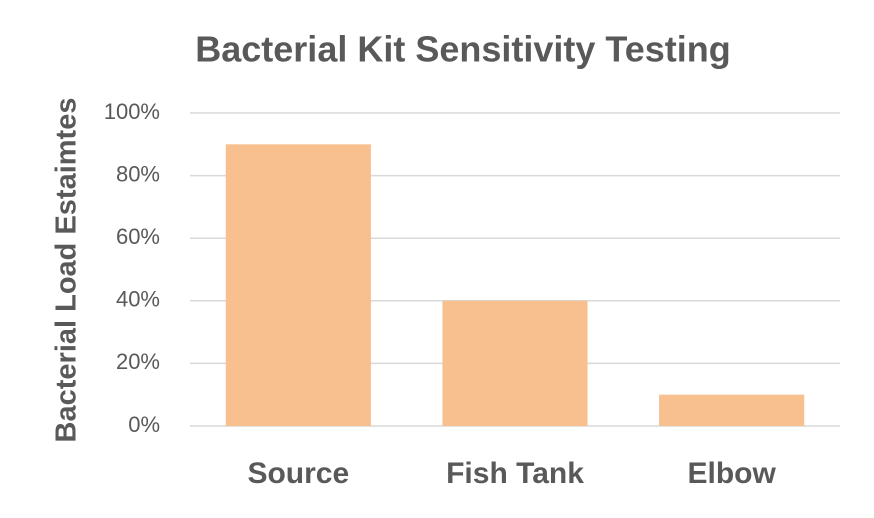 The width and height of the screenshot is (874, 518). Describe the element at coordinates (67, 270) in the screenshot. I see `y-axis-label: Bacterial Load Estaimtes` at that location.